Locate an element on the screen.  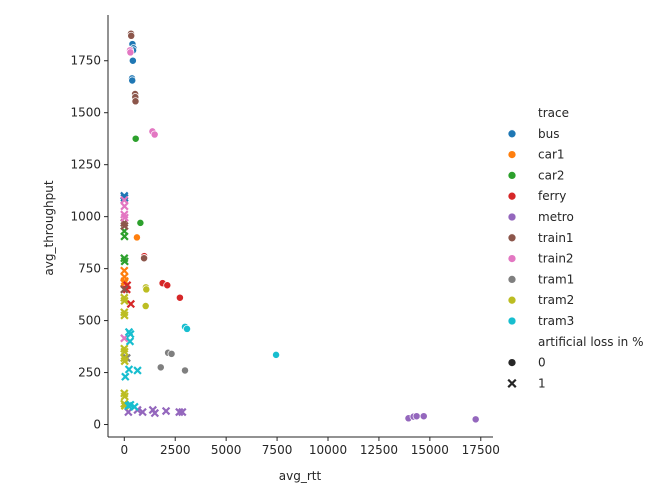
legend-item-car1: car1 is located at coordinates (536, 155).